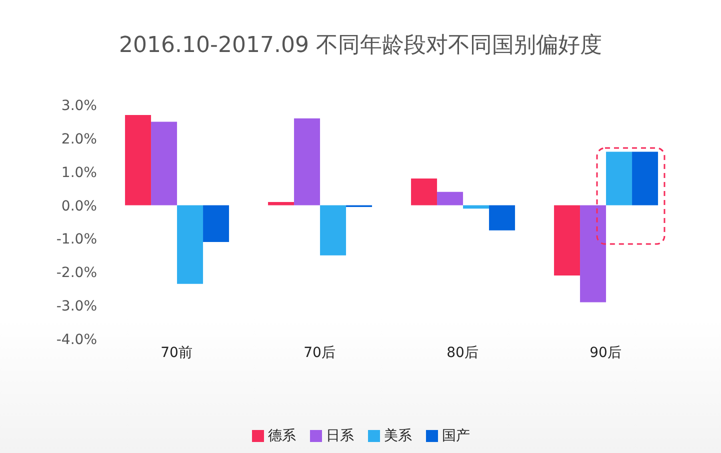 The image size is (721, 453). Describe the element at coordinates (455, 436) in the screenshot. I see `legend-label: 国产` at that location.